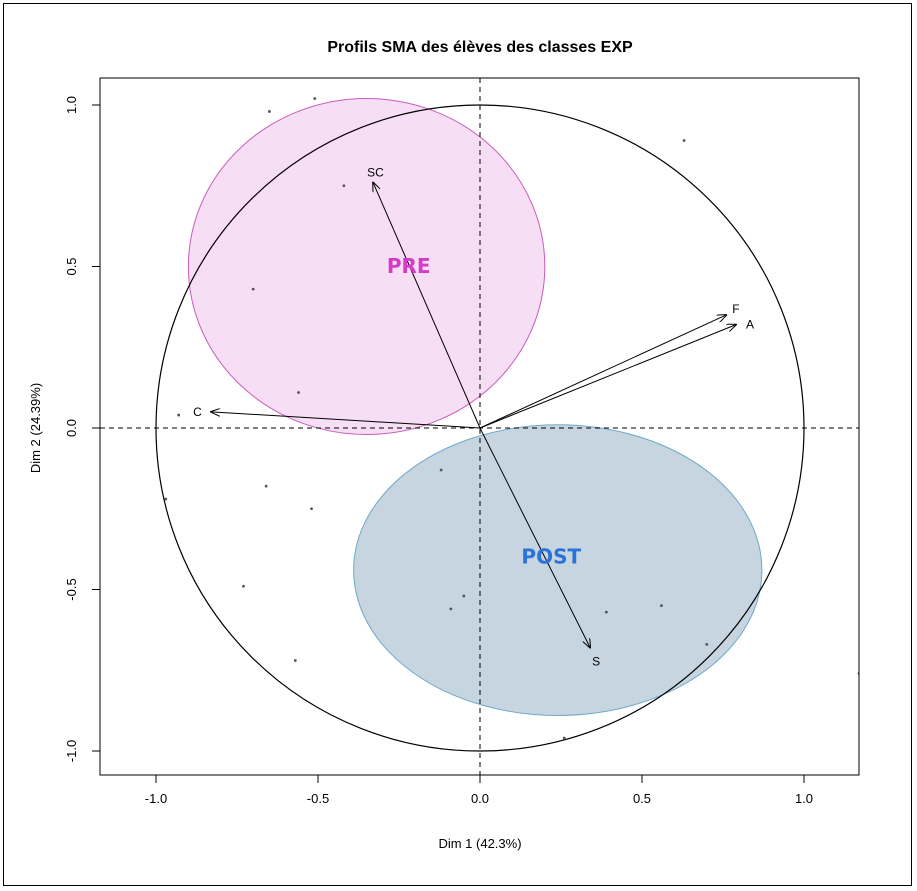 The height and width of the screenshot is (891, 917). I want to click on variable-arrow-s, so click(534, 537).